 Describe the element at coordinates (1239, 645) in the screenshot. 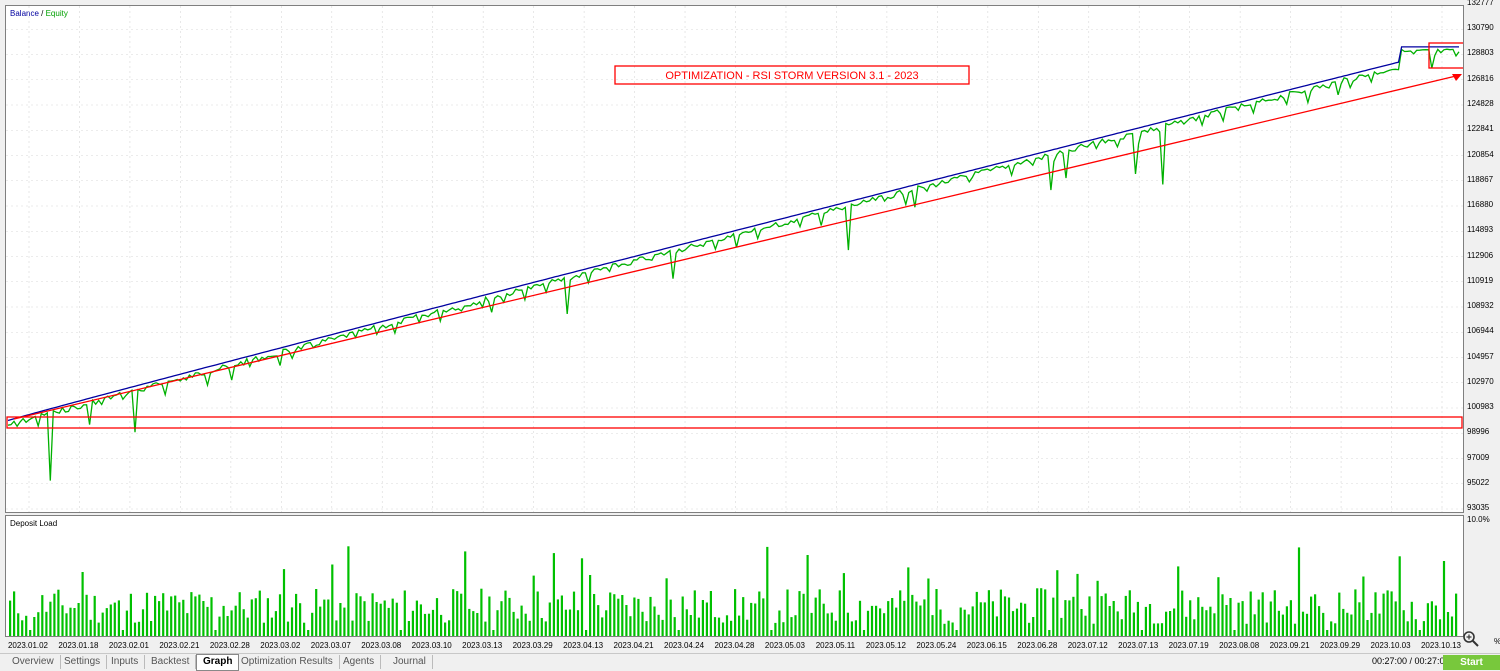

I see `x-tick-label: 2023.08.08` at that location.